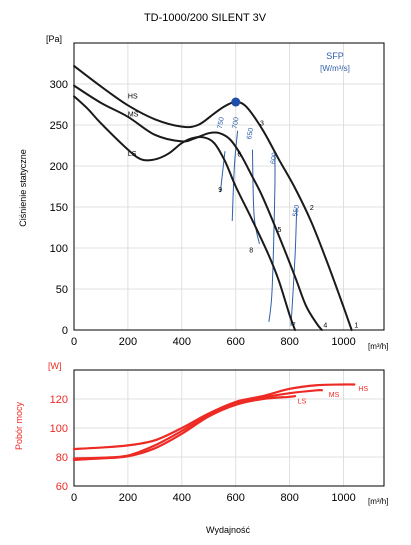 This screenshot has width=411, height=545. What do you see at coordinates (184, 428) in the screenshot?
I see `series-line-ls` at bounding box center [184, 428].